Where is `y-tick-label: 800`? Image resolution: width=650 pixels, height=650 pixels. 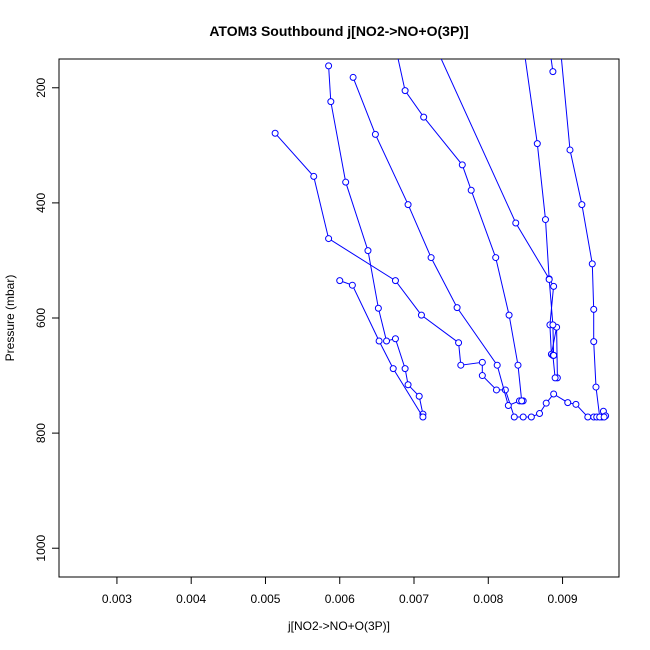 y-tick-label: 800 is located at coordinates (41, 433).